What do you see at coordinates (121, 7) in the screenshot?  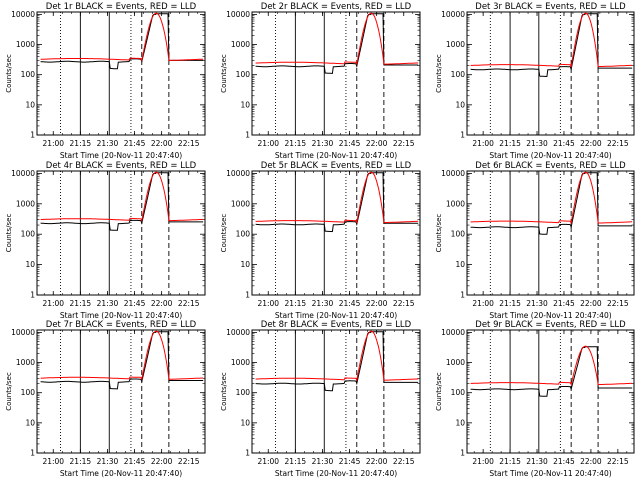 I see `panel-title: Det 1r BLACK = Events, RED = LLD` at bounding box center [121, 7].